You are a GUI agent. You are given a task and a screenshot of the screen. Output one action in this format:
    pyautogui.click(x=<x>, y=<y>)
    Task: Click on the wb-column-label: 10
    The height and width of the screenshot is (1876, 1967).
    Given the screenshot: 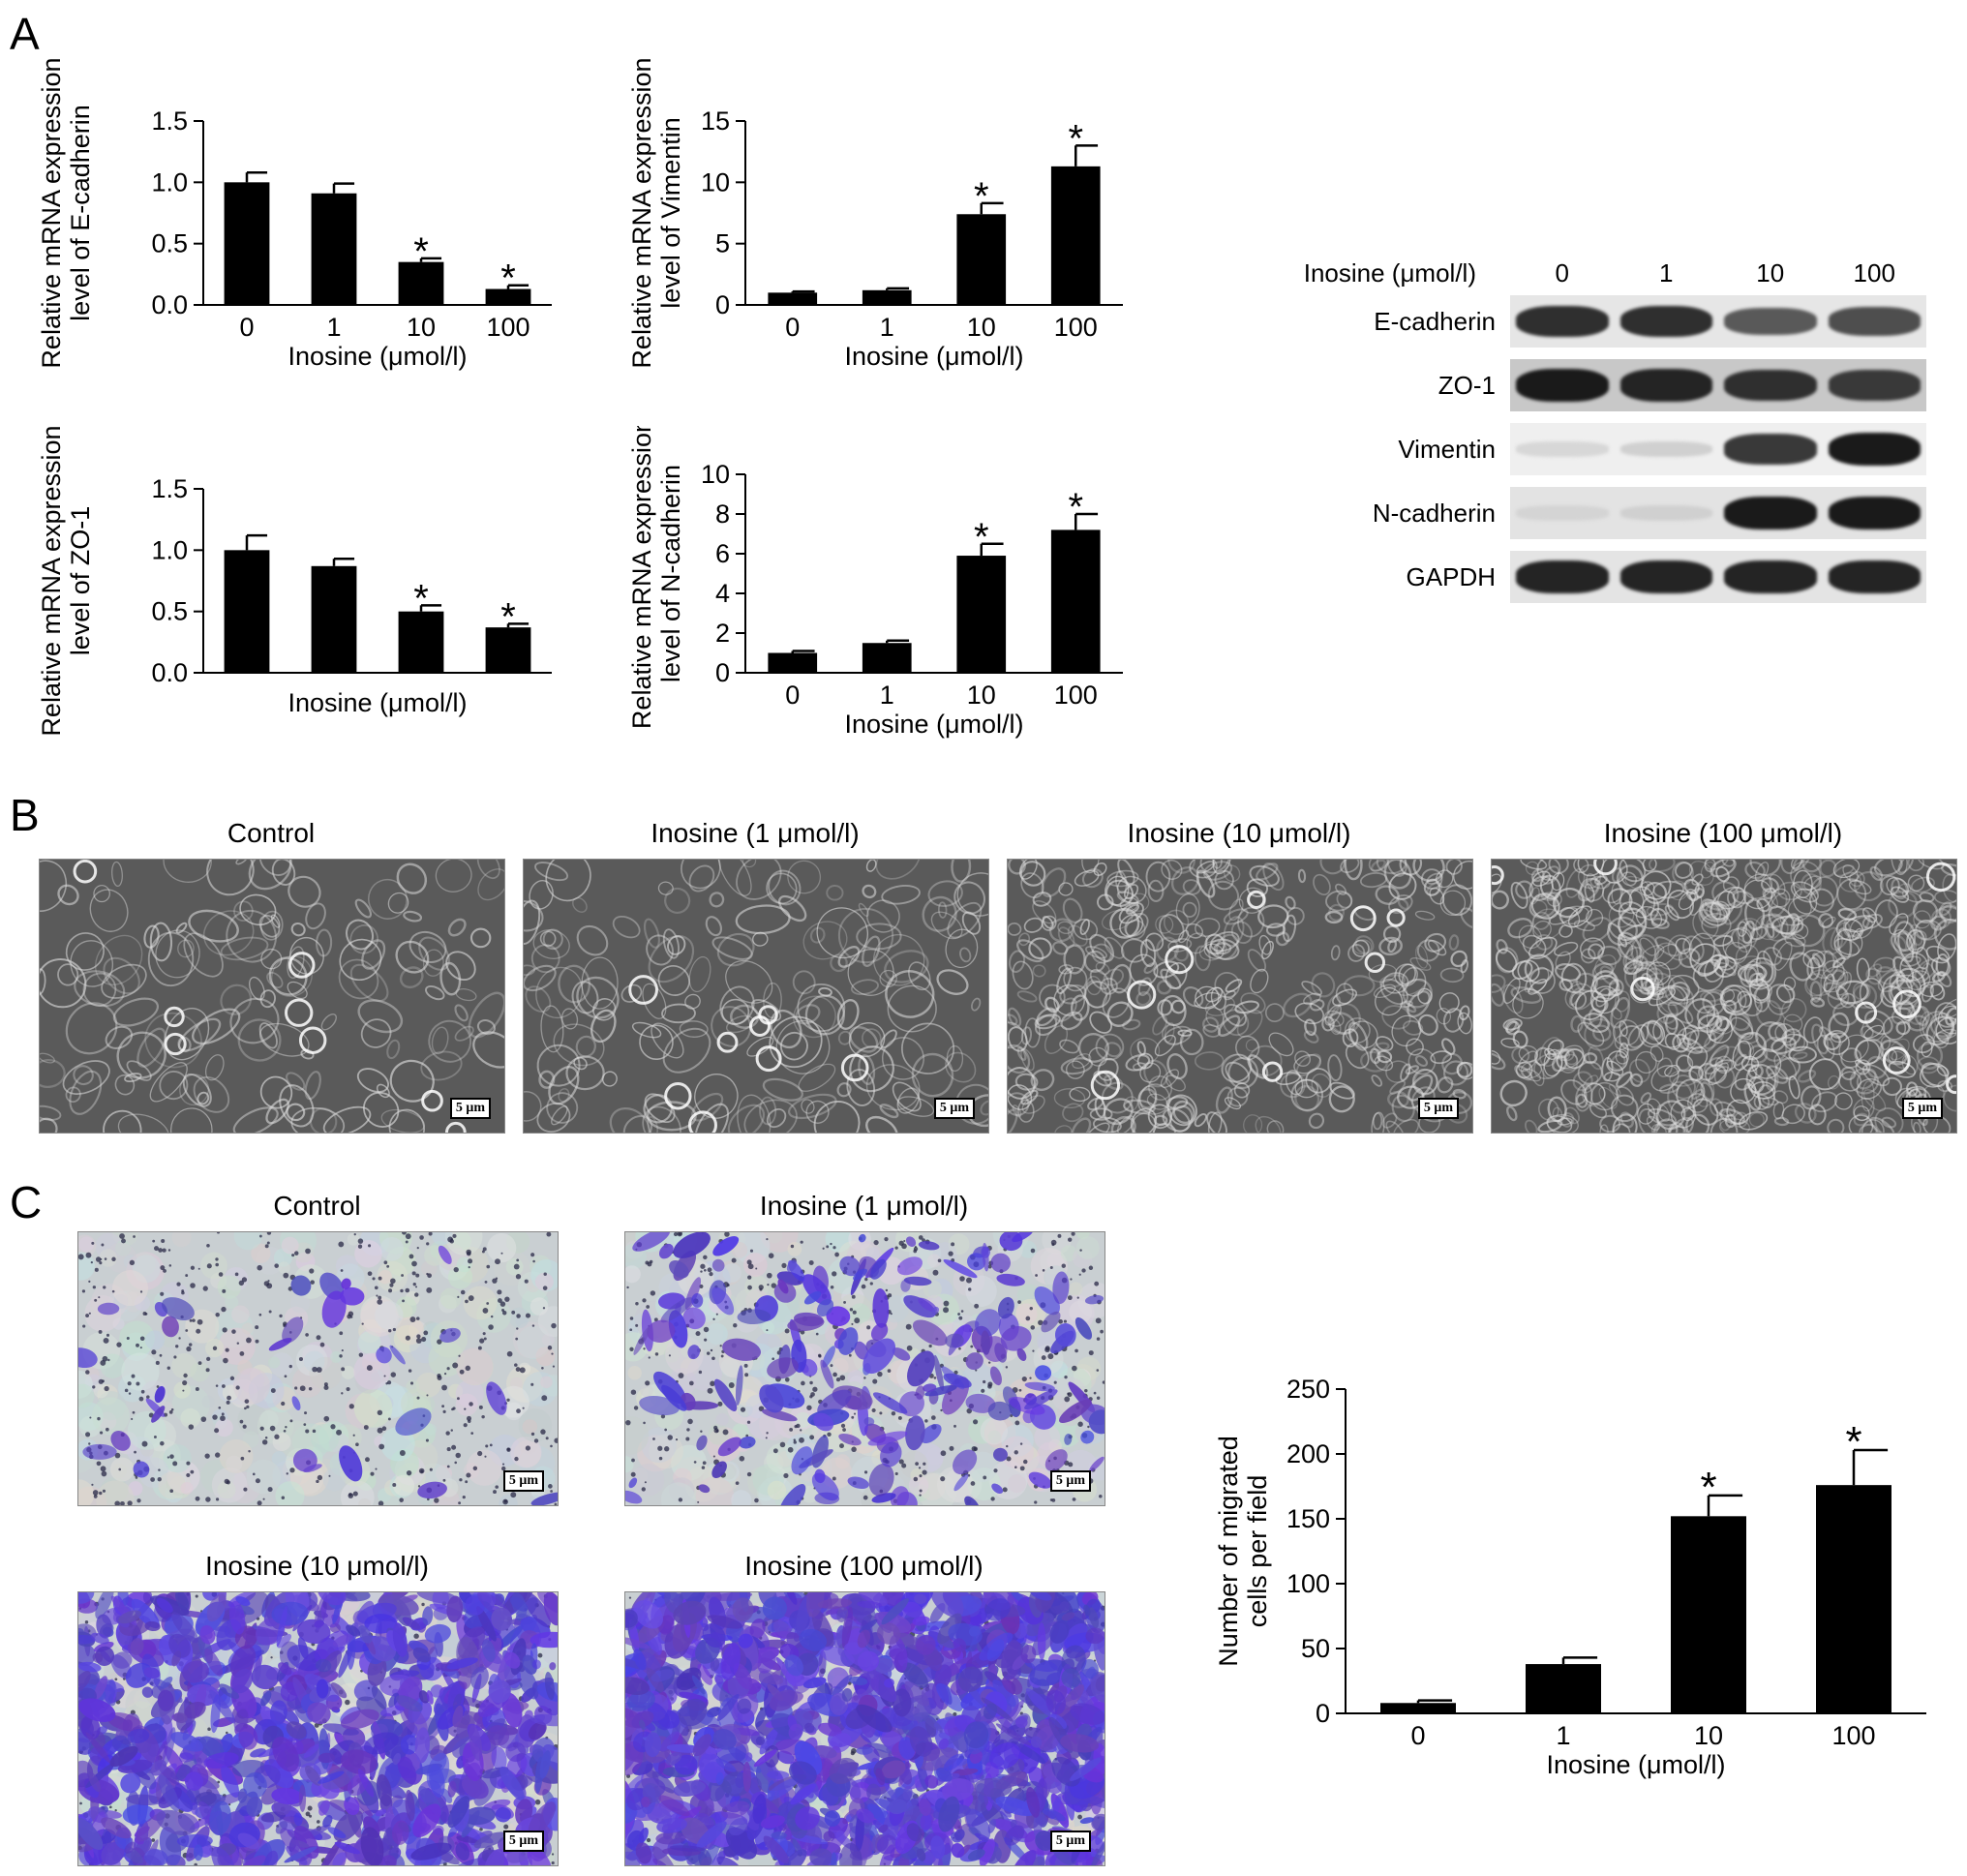 What is the action you would take?
    pyautogui.click(x=1770, y=272)
    